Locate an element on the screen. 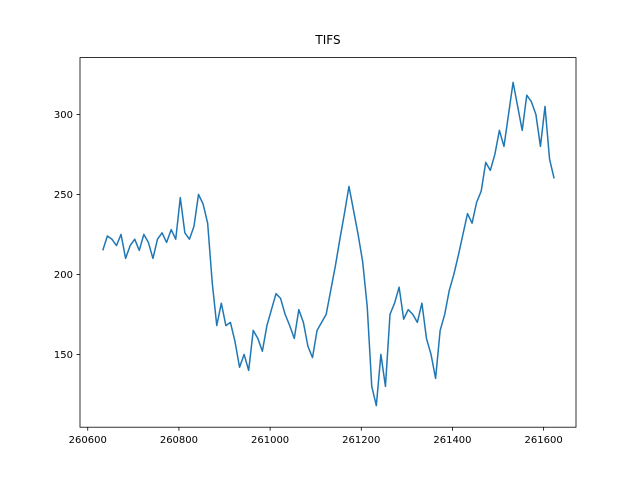 The width and height of the screenshot is (640, 484). y-tick-label: 300 is located at coordinates (63, 115).